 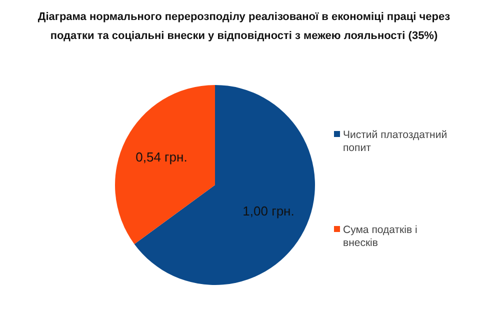 What do you see at coordinates (395, 141) in the screenshot?
I see `legend-label: Чистий платоздатний попит` at bounding box center [395, 141].